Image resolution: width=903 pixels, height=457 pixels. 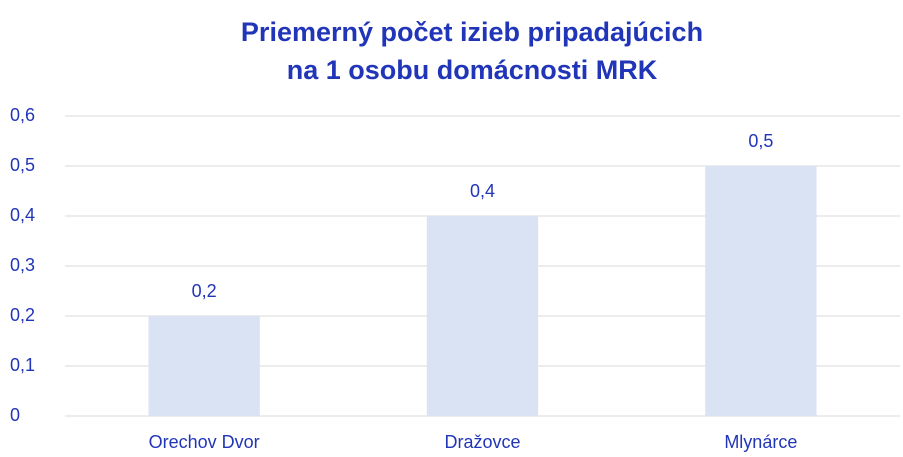 What do you see at coordinates (22, 315) in the screenshot?
I see `y-tick-label: 0,2` at bounding box center [22, 315].